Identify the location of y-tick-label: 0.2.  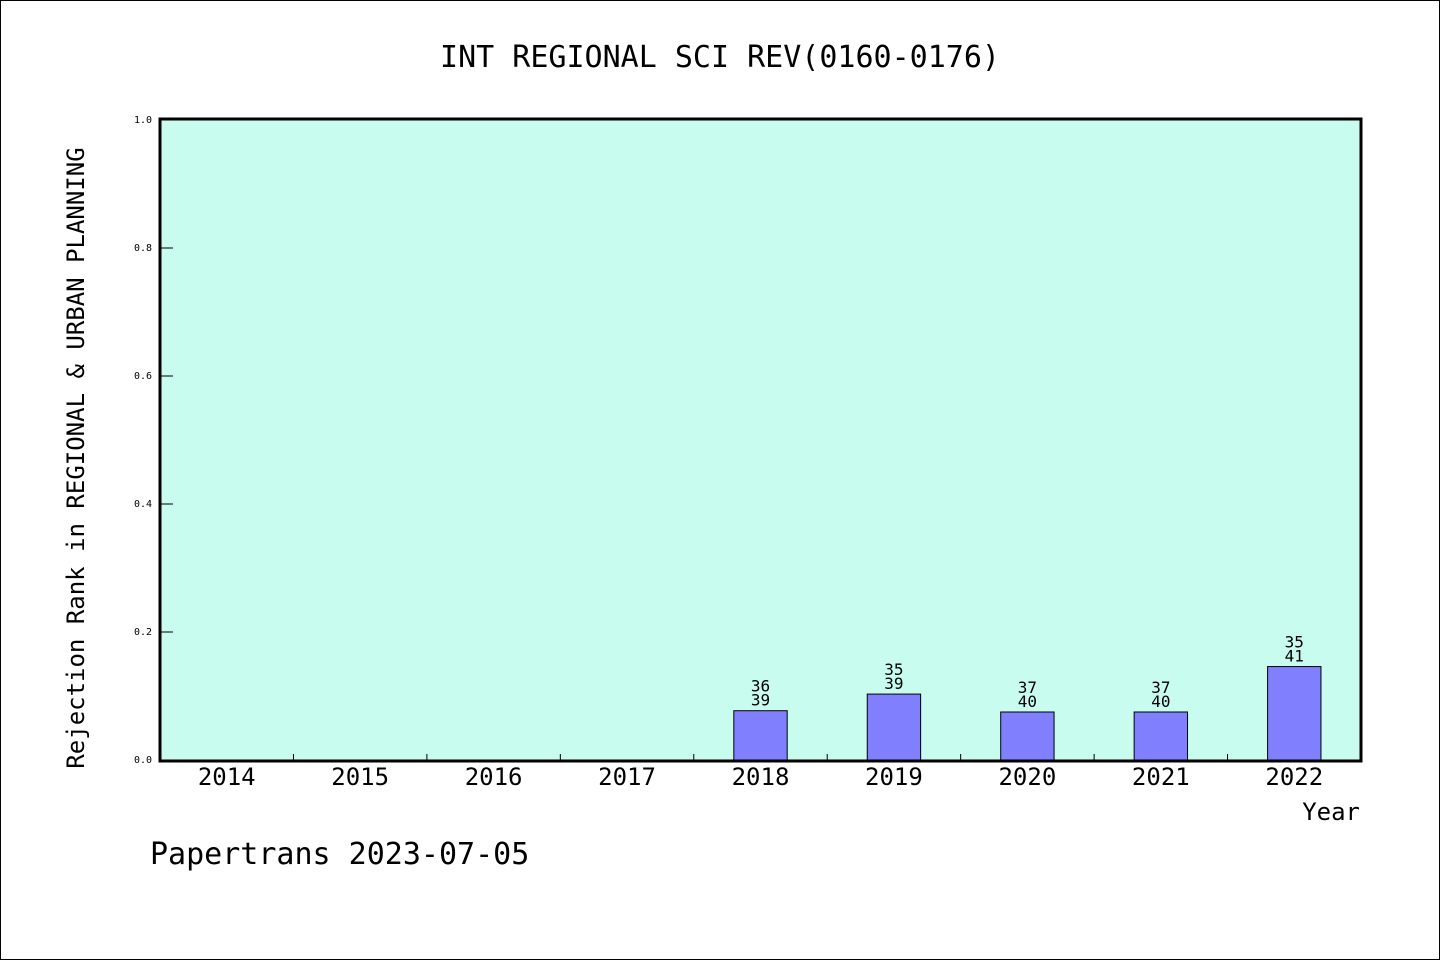
(143, 632).